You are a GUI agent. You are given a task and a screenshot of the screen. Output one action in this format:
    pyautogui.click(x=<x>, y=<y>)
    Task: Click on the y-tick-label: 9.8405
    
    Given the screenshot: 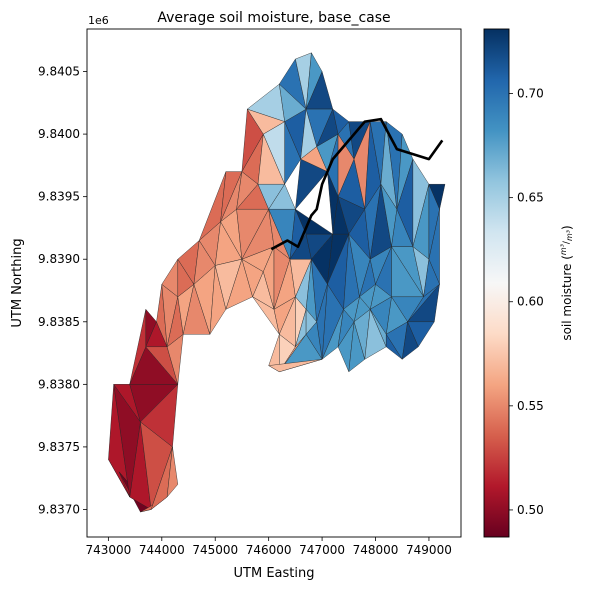 What is the action you would take?
    pyautogui.click(x=59, y=72)
    